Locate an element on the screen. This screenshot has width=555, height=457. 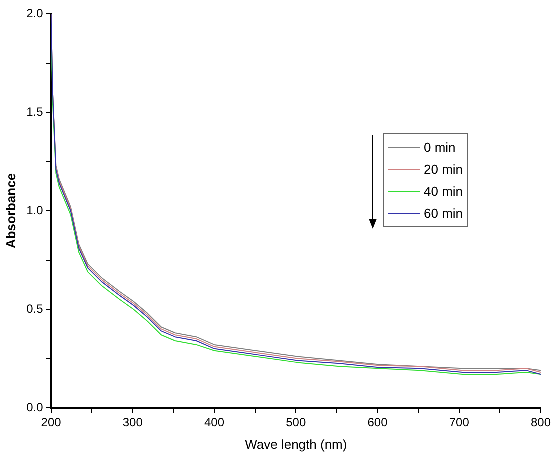
x-tick-label: 200 is located at coordinates (51, 423).